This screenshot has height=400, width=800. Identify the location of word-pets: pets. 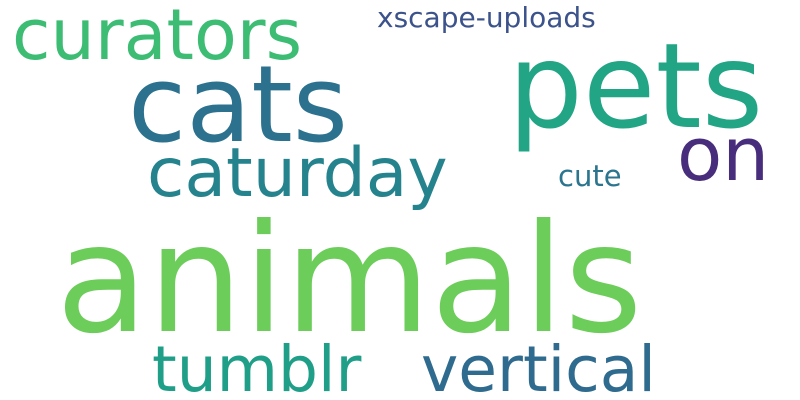
(636, 86).